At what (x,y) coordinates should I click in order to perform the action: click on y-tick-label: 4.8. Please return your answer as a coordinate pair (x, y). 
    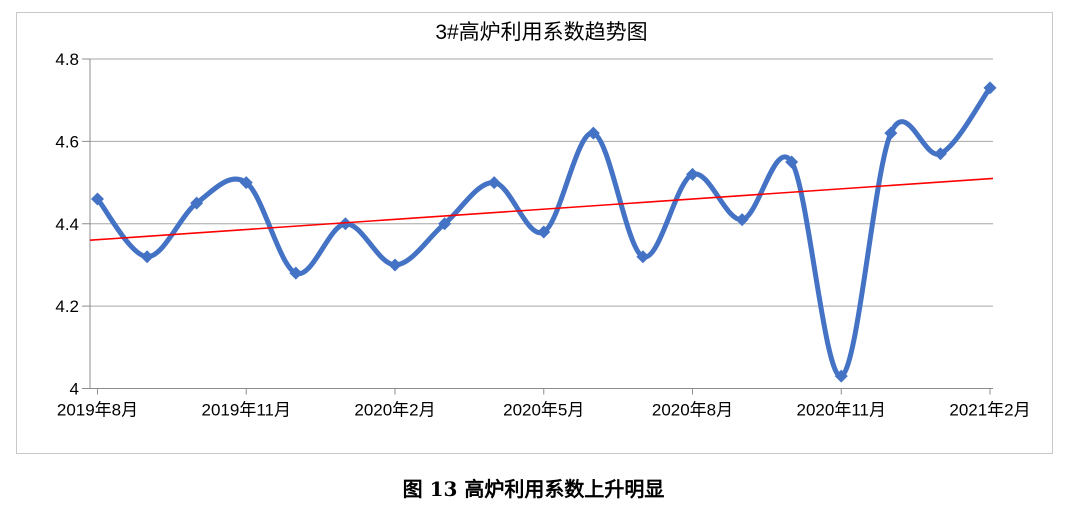
    Looking at the image, I should click on (67, 59).